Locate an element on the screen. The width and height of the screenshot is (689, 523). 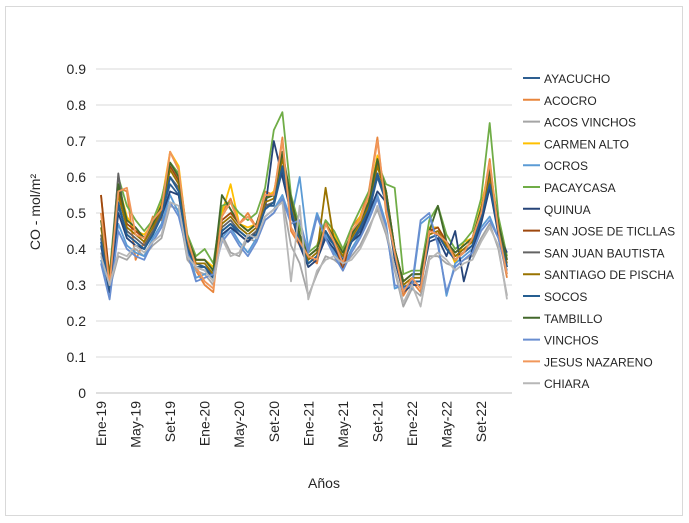
x-tick-label: May-19 is located at coordinates (136, 424).